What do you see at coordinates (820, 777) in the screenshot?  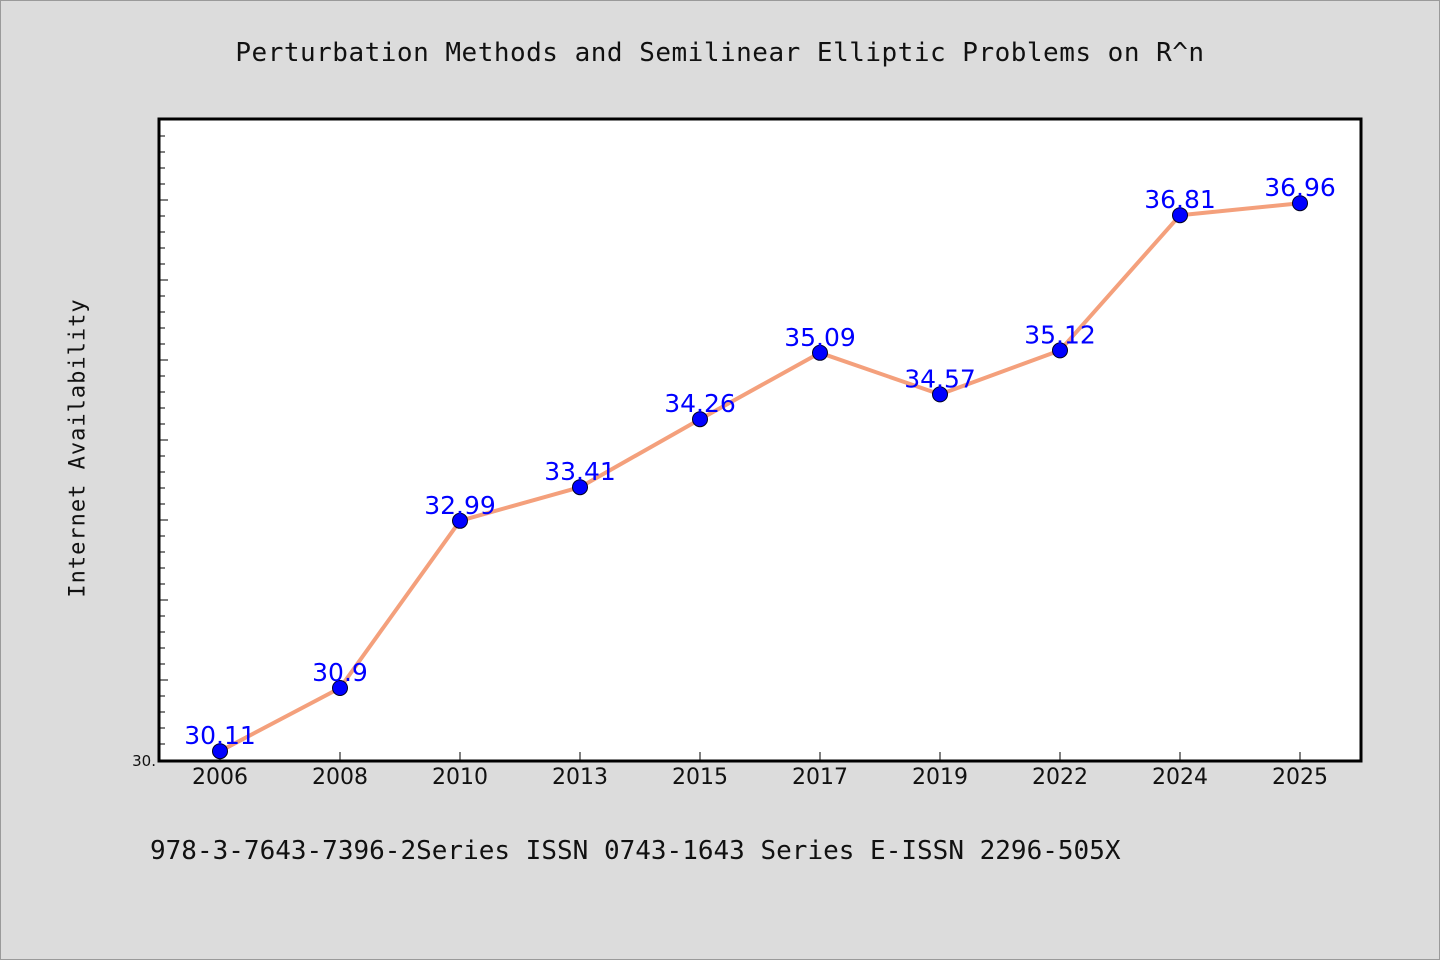 I see `x-tick-label: 2017` at bounding box center [820, 777].